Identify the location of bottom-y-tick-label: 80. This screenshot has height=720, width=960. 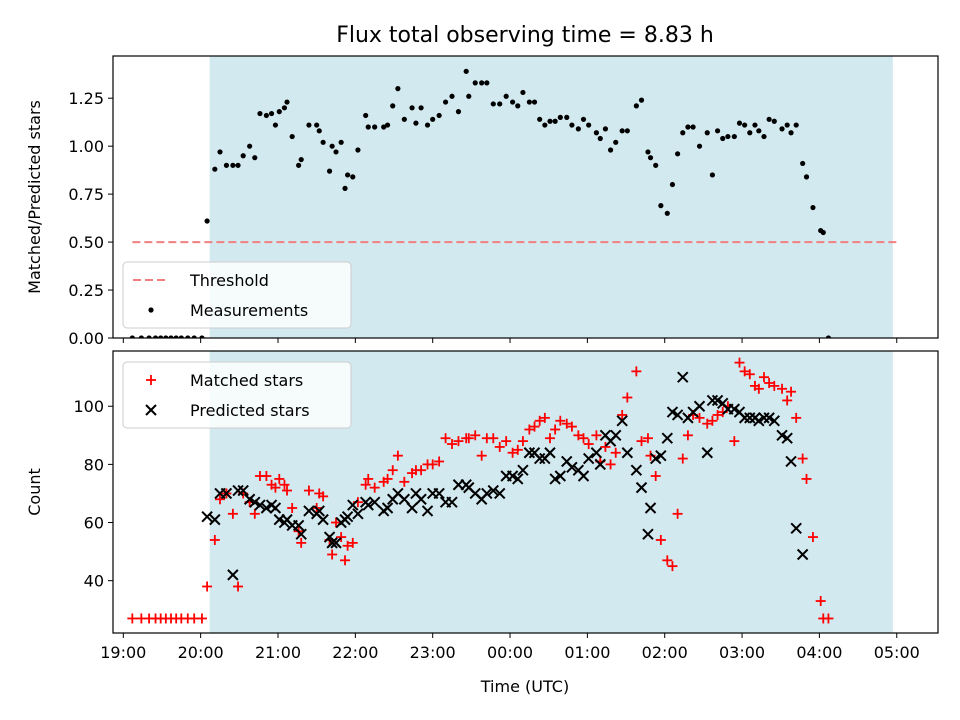
(94, 464).